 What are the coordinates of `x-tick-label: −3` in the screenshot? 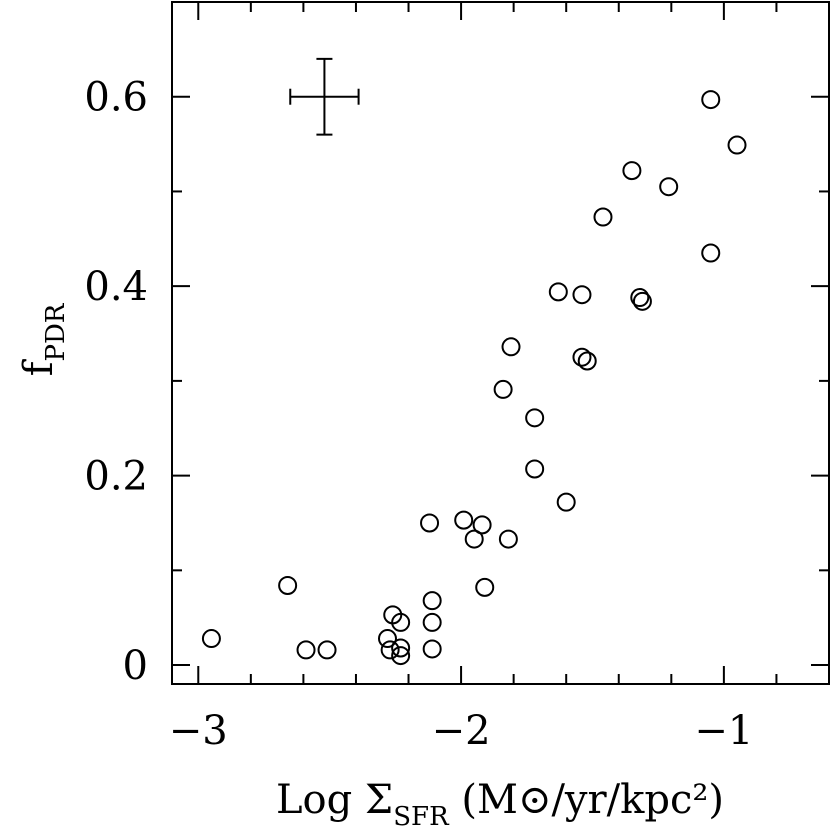 It's located at (198, 731).